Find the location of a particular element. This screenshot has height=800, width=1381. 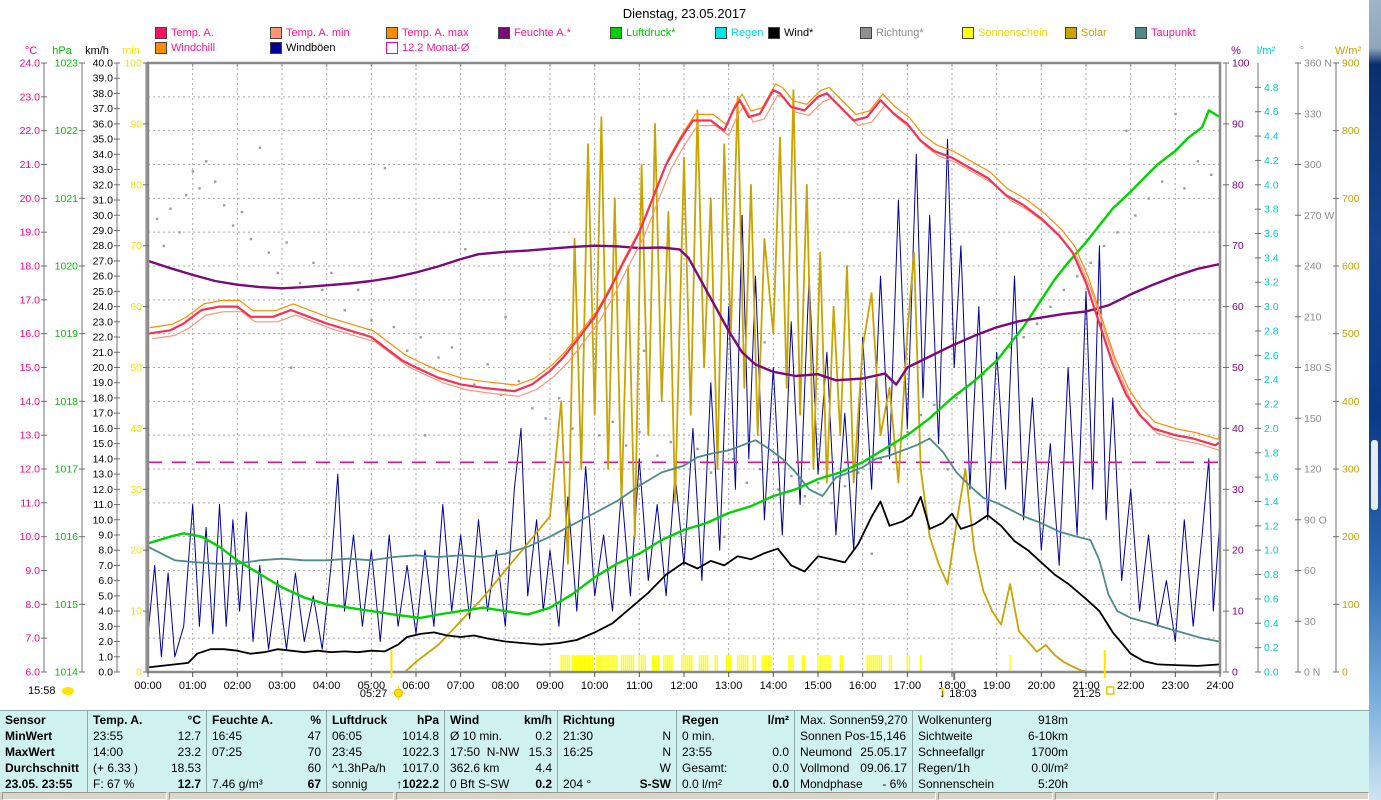

axis-label-hpa: 1017 is located at coordinates (67, 470).